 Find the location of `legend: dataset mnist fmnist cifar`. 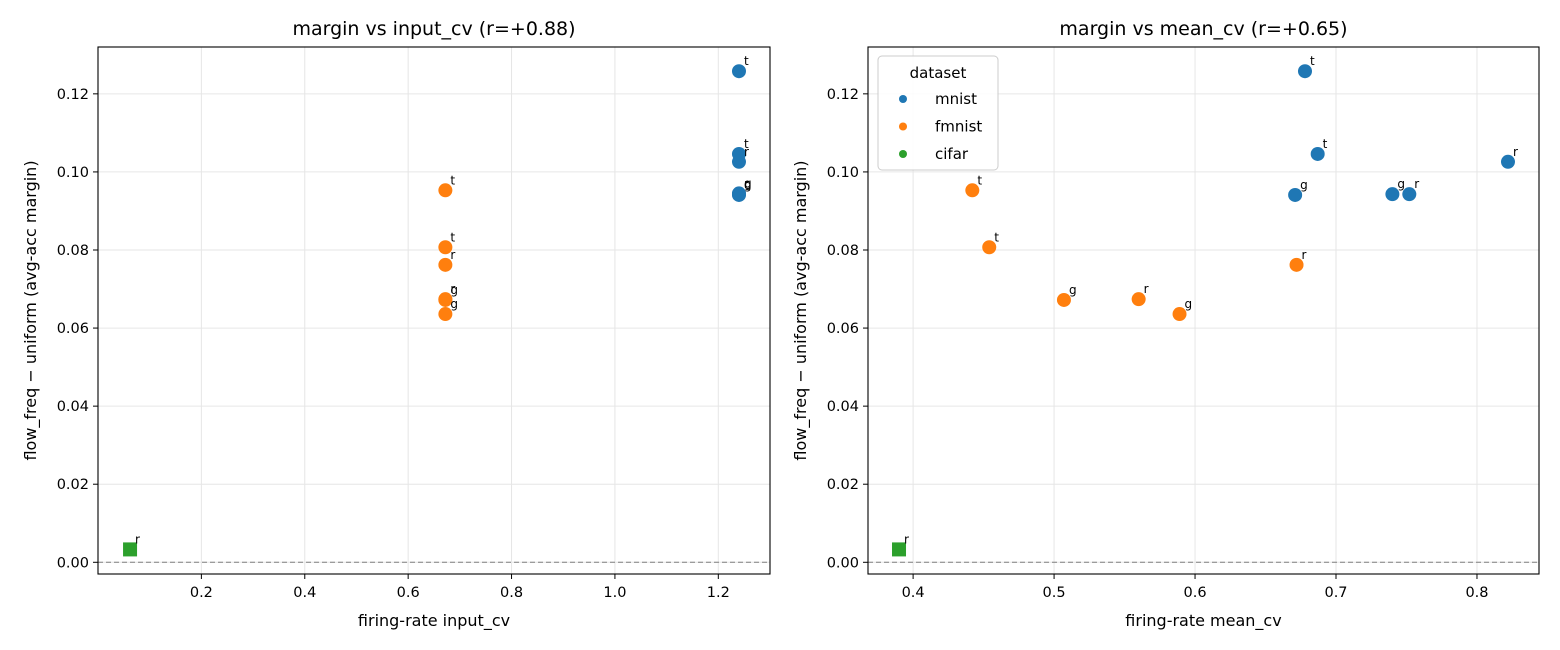

legend: dataset mnist fmnist cifar is located at coordinates (938, 113).